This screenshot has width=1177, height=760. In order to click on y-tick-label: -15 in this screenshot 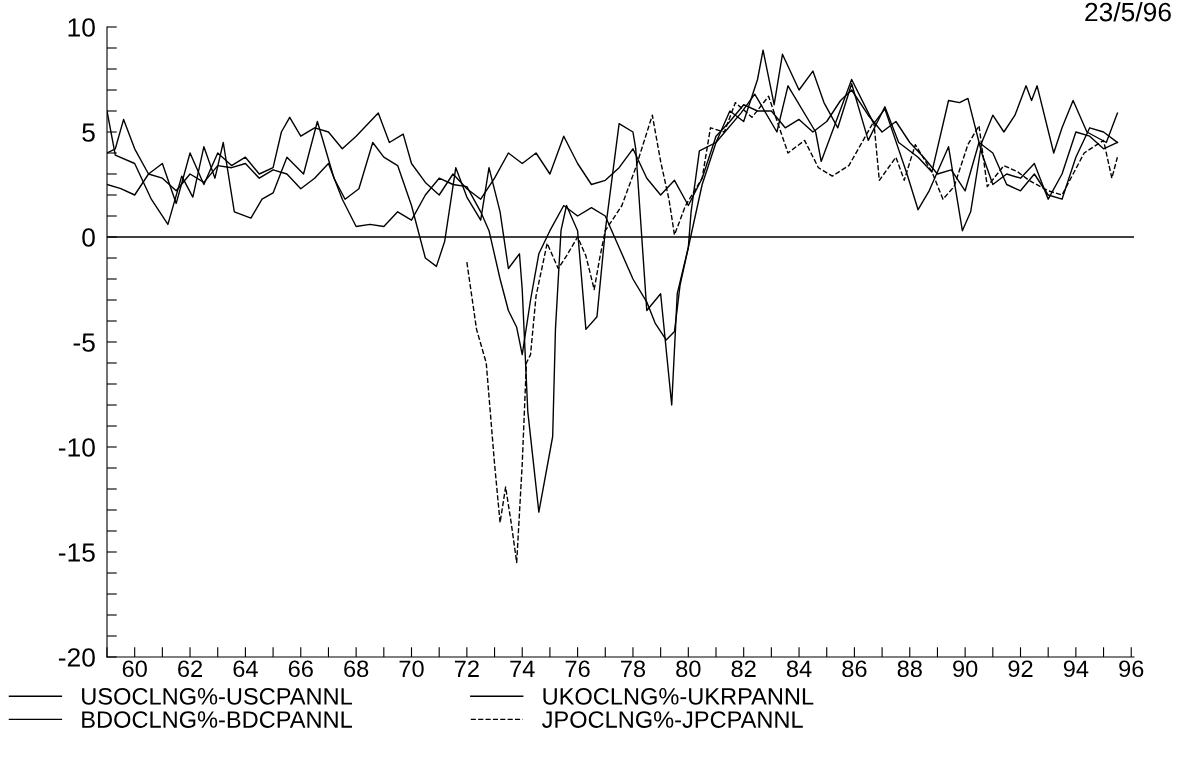, I will do `click(76, 552)`.